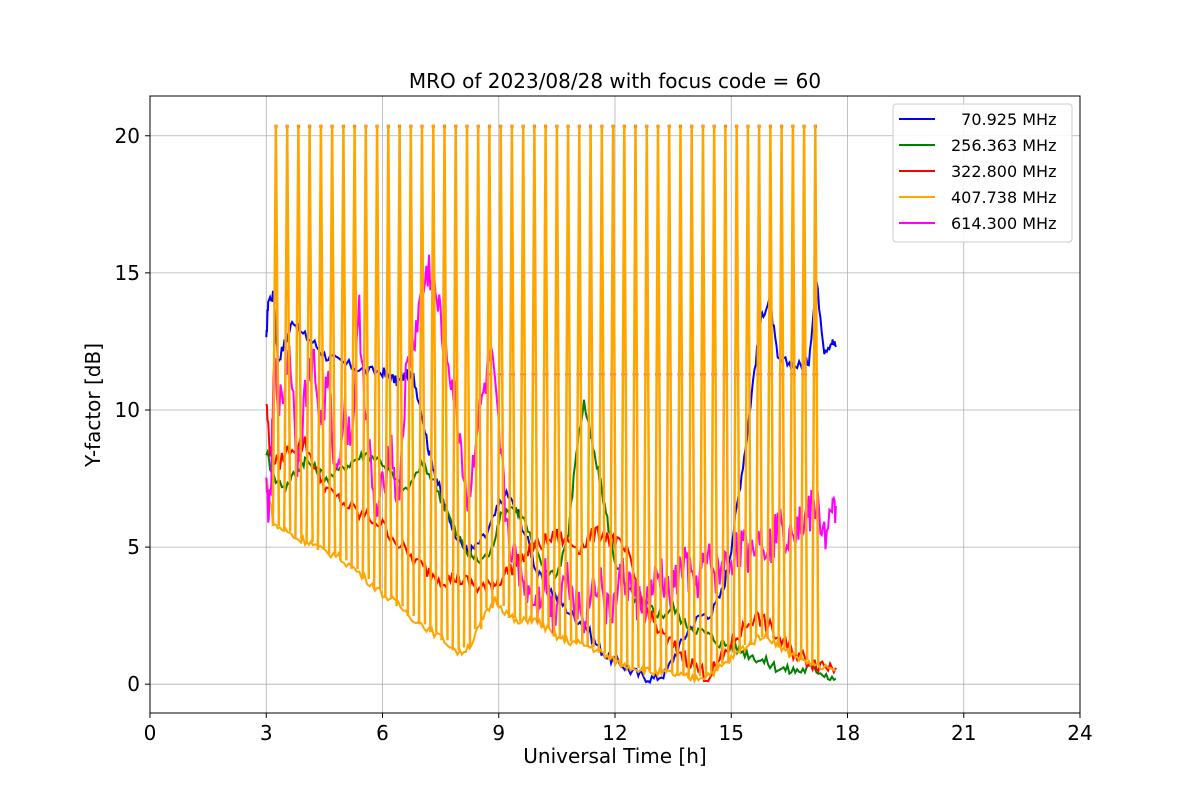 The image size is (1200, 800). Describe the element at coordinates (127, 273) in the screenshot. I see `y-tick-label: 15` at that location.